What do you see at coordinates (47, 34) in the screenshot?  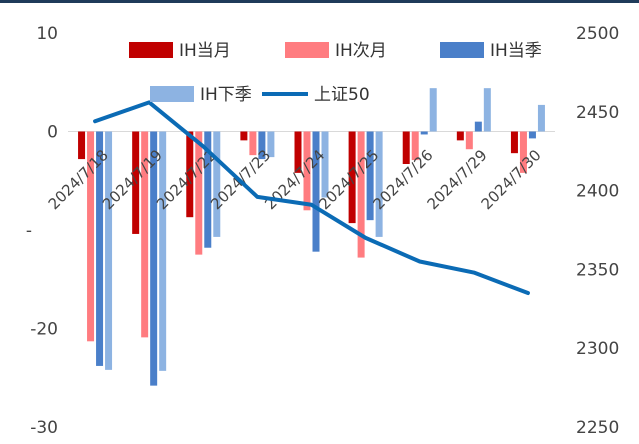 I see `left-tick-label: 10` at bounding box center [47, 34].